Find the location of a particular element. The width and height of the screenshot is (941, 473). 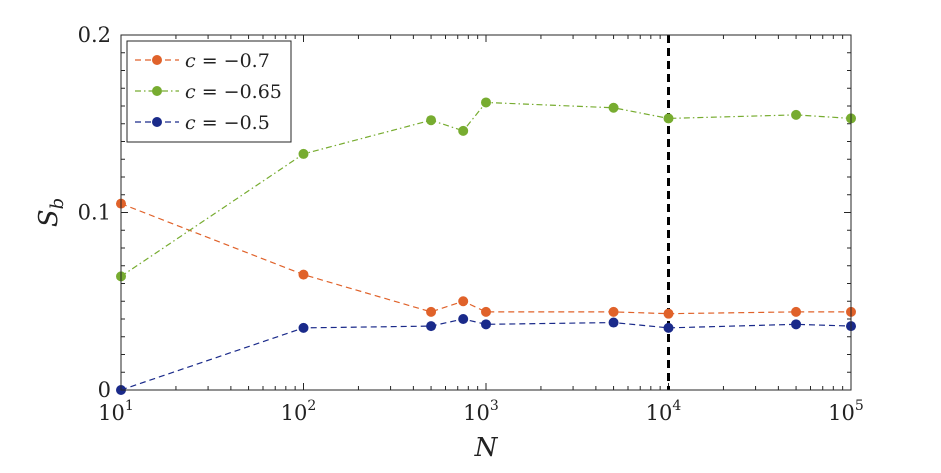

x-axis-title: N is located at coordinates (486, 448).